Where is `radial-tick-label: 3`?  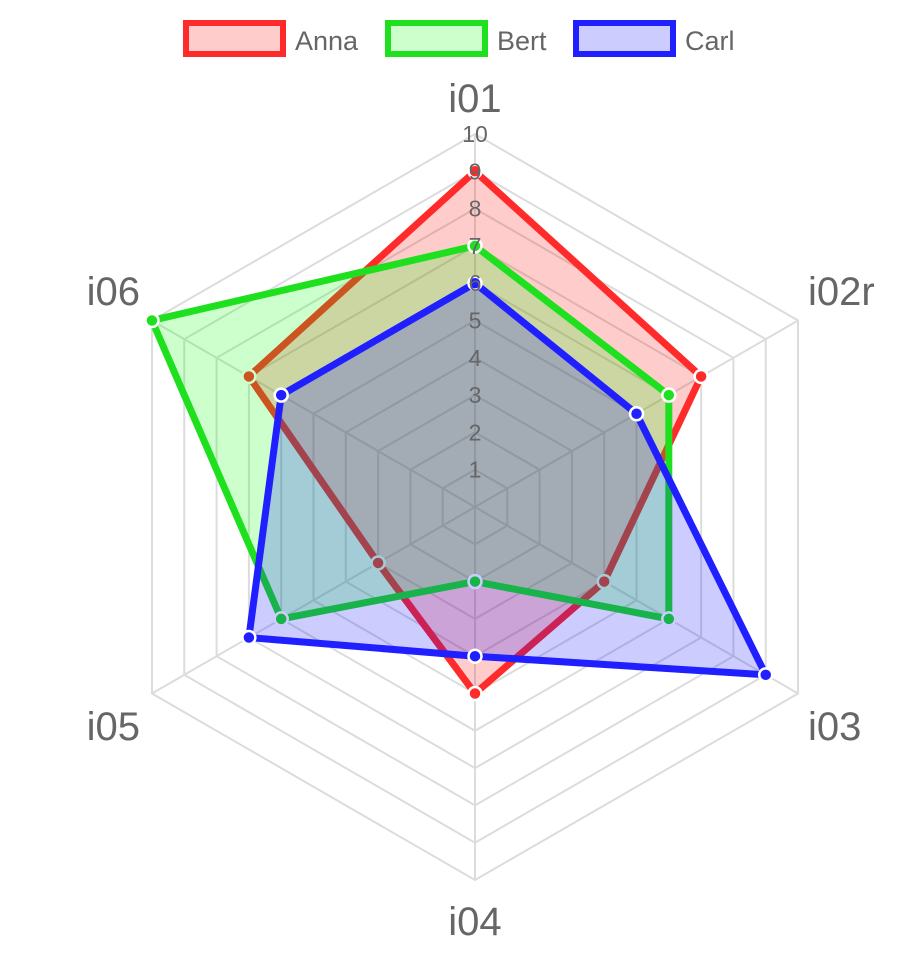 radial-tick-label: 3 is located at coordinates (475, 395).